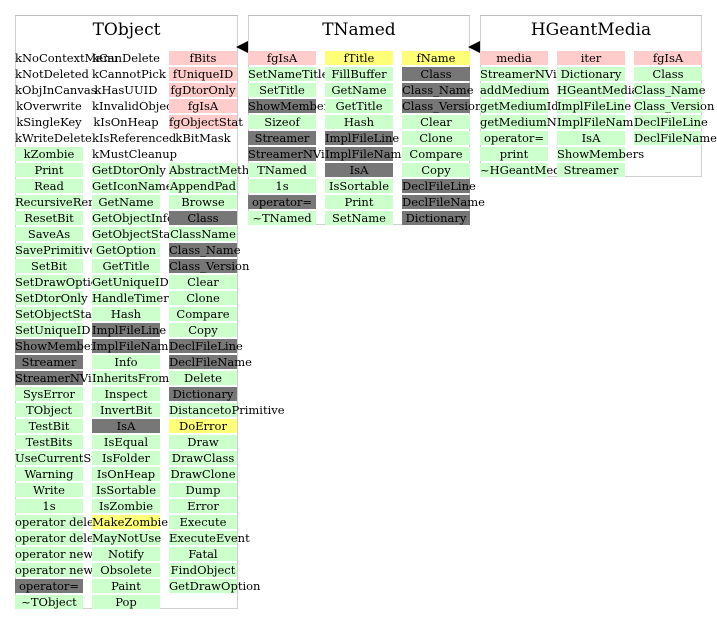 This screenshot has width=717, height=624. What do you see at coordinates (126, 474) in the screenshot?
I see `member-0-1-26: IsOnHeap` at bounding box center [126, 474].